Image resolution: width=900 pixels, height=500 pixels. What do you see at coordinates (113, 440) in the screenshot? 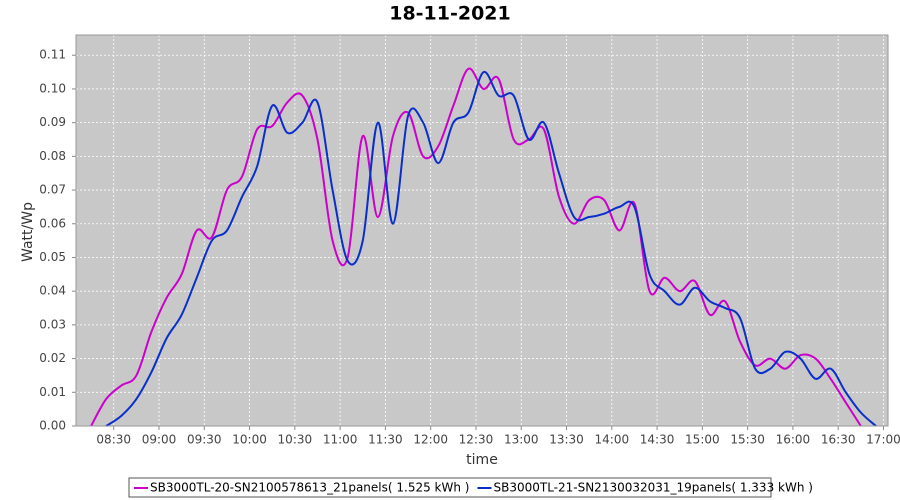
I see `x-tick-label: 08:30` at bounding box center [113, 440].